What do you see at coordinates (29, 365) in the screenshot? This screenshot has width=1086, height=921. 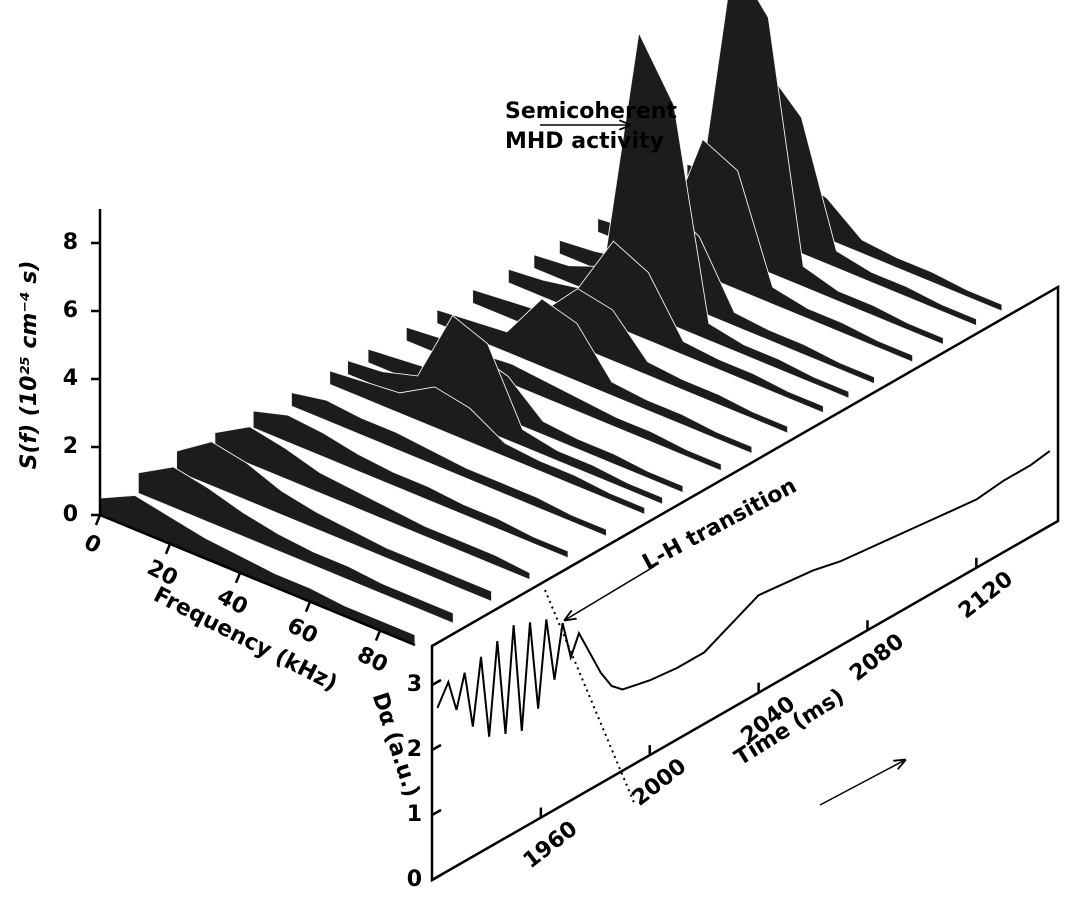 I see `z-axis-title: S(f) (10²⁵ cm⁻⁴ s)` at bounding box center [29, 365].